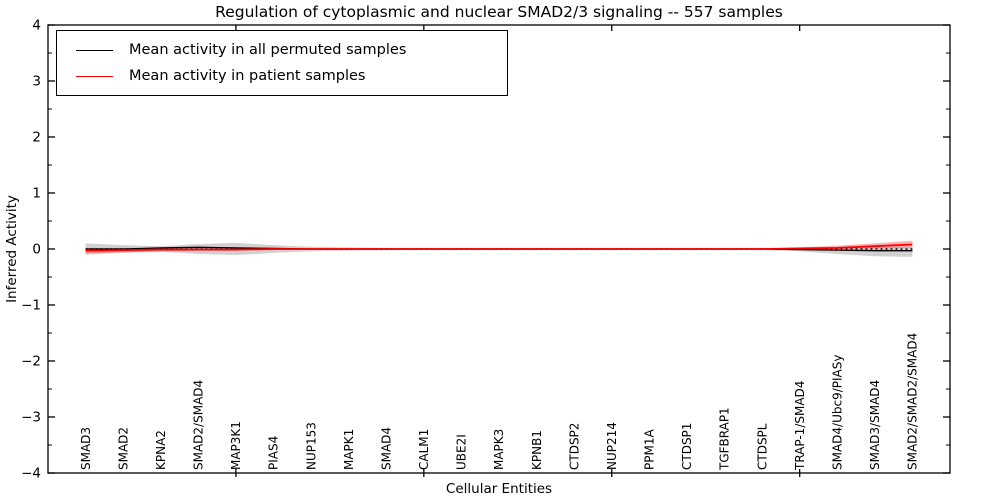 The height and width of the screenshot is (500, 1000). Describe the element at coordinates (268, 49) in the screenshot. I see `legend-label-permuted: Mean activity in all permuted samples` at that location.